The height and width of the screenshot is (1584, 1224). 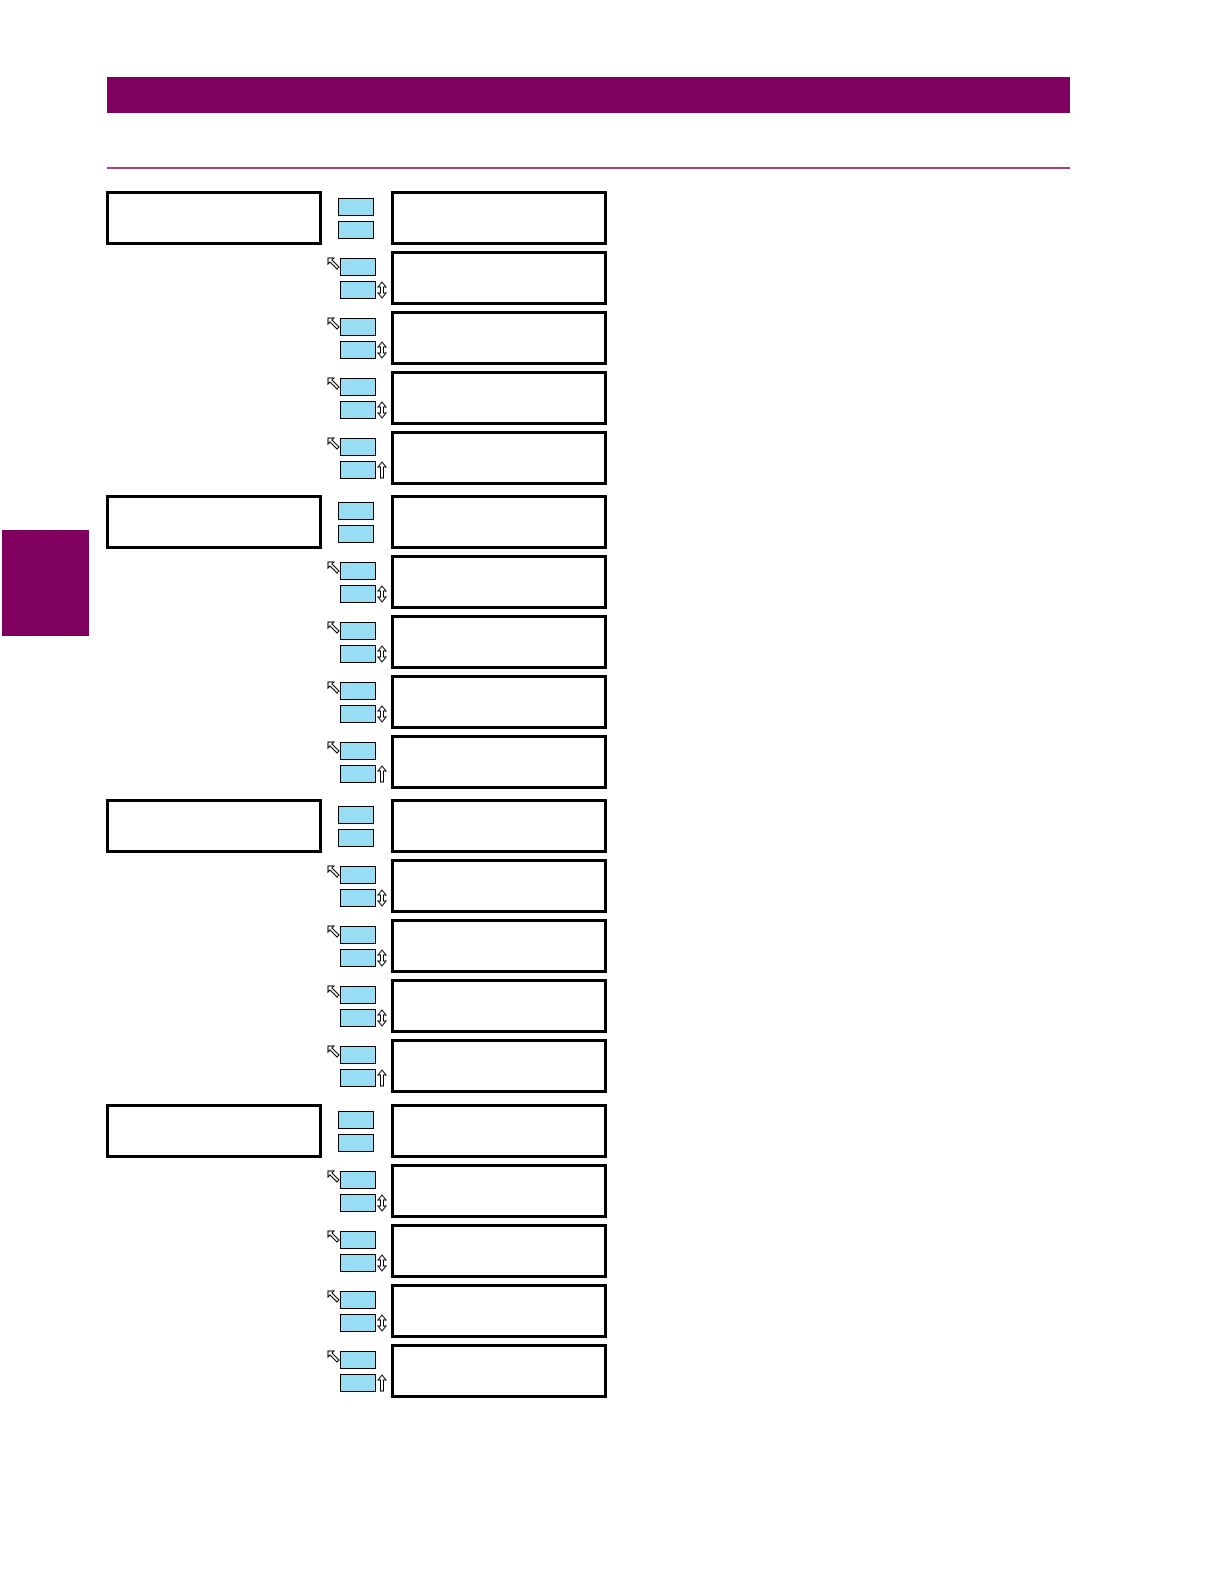 What do you see at coordinates (588, 95) in the screenshot?
I see `header-bar` at bounding box center [588, 95].